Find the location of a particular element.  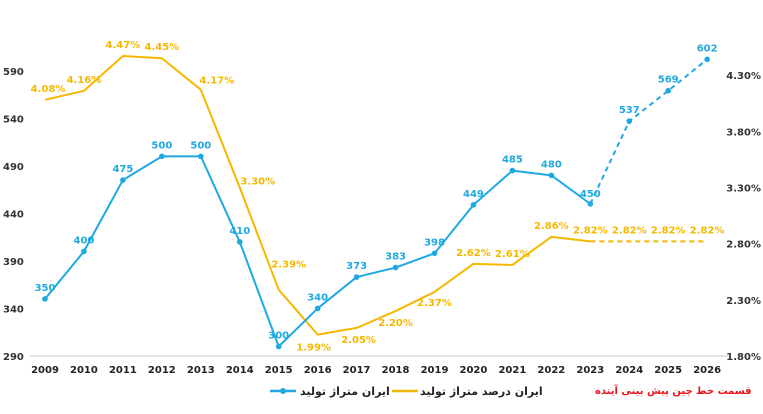

legend-percent-label: ایران درصد متراژ تولید is located at coordinates (481, 391).